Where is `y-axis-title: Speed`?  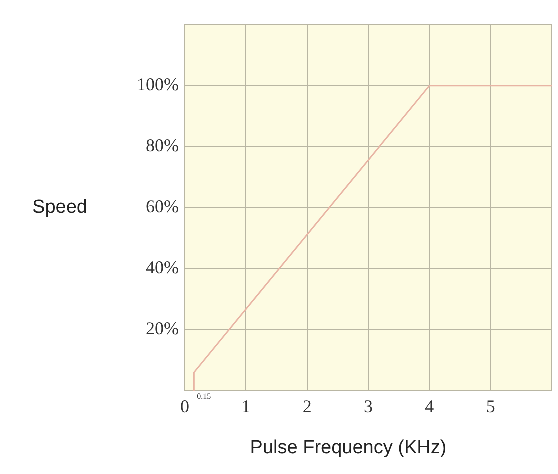 y-axis-title: Speed is located at coordinates (60, 207).